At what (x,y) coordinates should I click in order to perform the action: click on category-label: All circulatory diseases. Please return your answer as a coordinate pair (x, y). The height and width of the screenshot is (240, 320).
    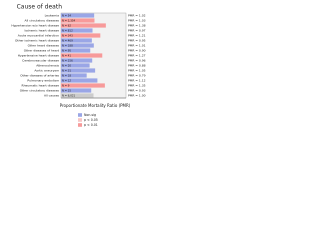
    Looking at the image, I should click on (42, 21).